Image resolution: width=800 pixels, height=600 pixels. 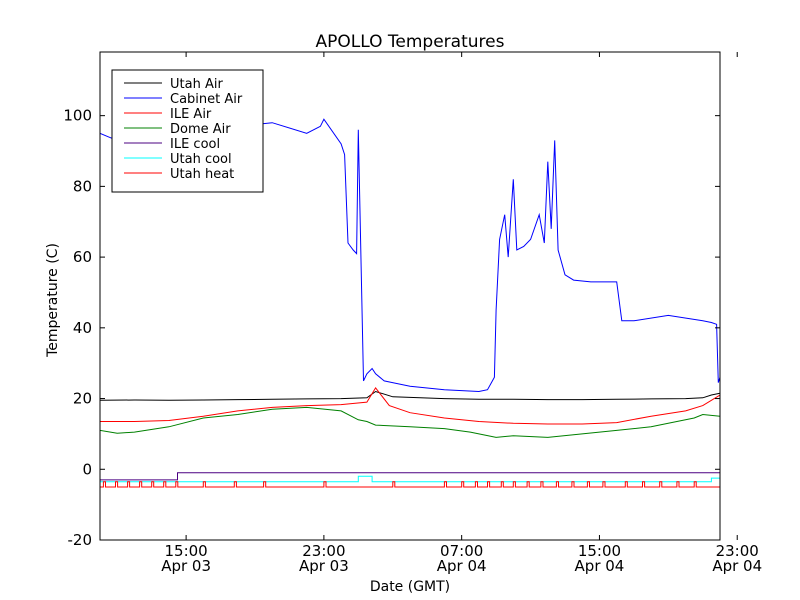 What do you see at coordinates (206, 99) in the screenshot?
I see `legend-label: Cabinet Air` at bounding box center [206, 99].